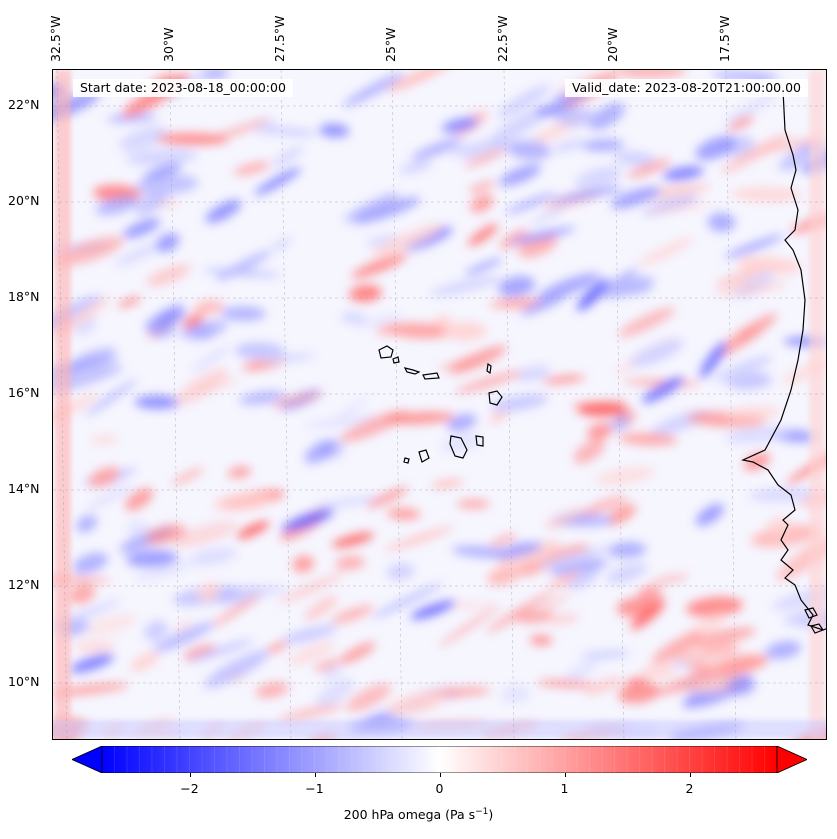  I want to click on lat-label: 22°N, so click(24, 104).